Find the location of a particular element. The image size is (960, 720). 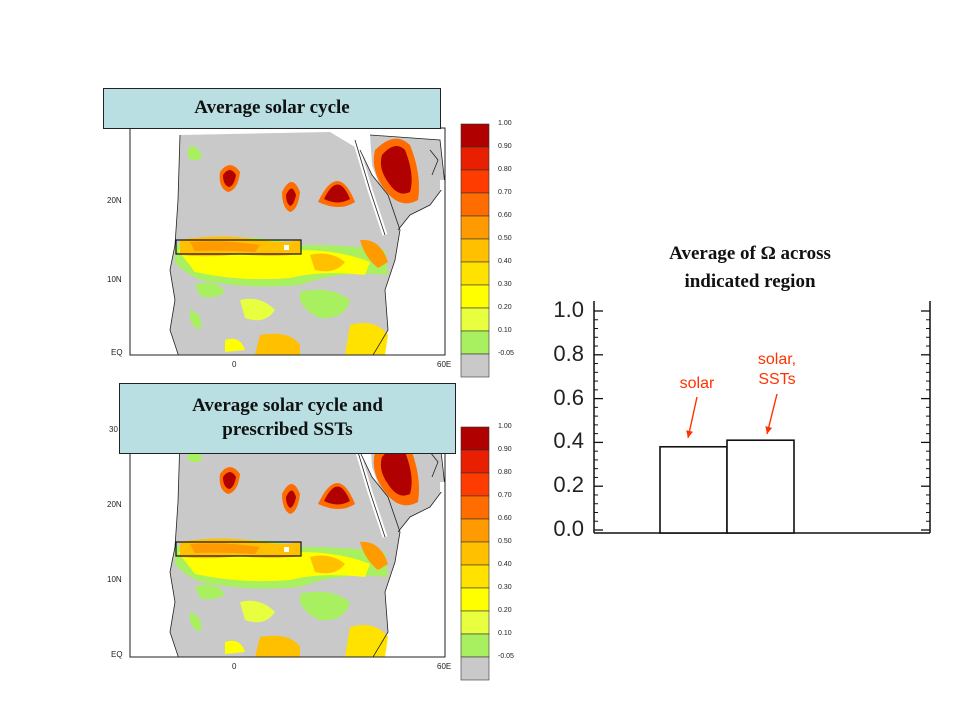

map-bottom-title: Average solar cycle and prescribed SSTs is located at coordinates (287, 418).